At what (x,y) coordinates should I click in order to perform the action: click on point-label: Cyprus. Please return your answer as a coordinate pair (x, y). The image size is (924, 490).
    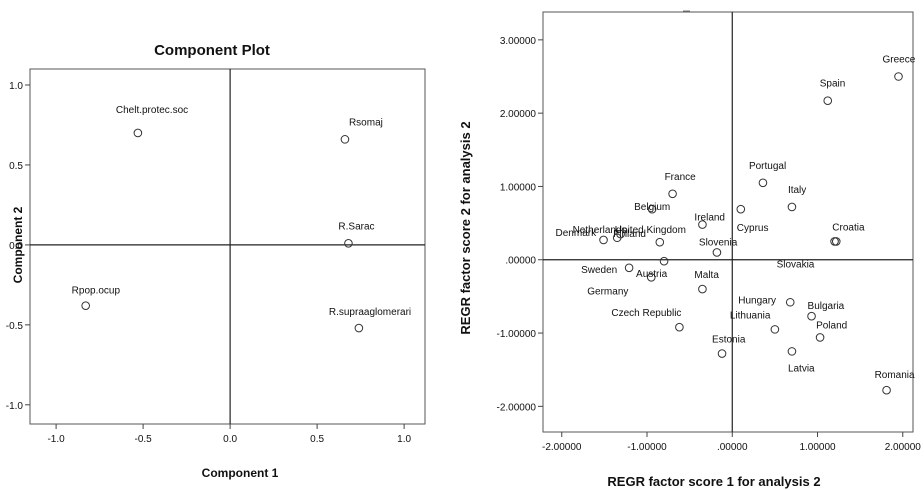
    Looking at the image, I should click on (753, 228).